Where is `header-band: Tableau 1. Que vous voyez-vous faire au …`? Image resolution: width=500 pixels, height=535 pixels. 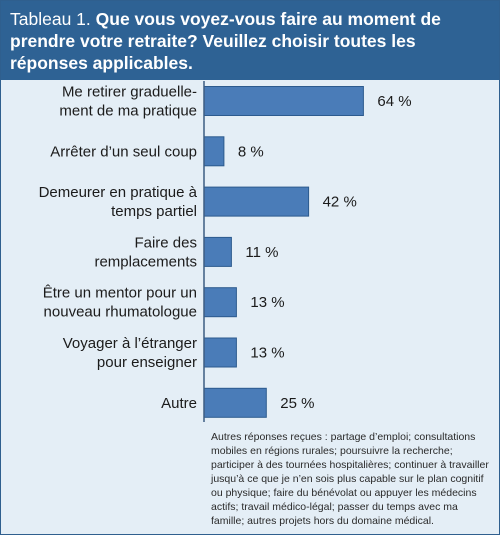
header-band: Tableau 1. Que vous voyez-vous faire au … is located at coordinates (250, 40).